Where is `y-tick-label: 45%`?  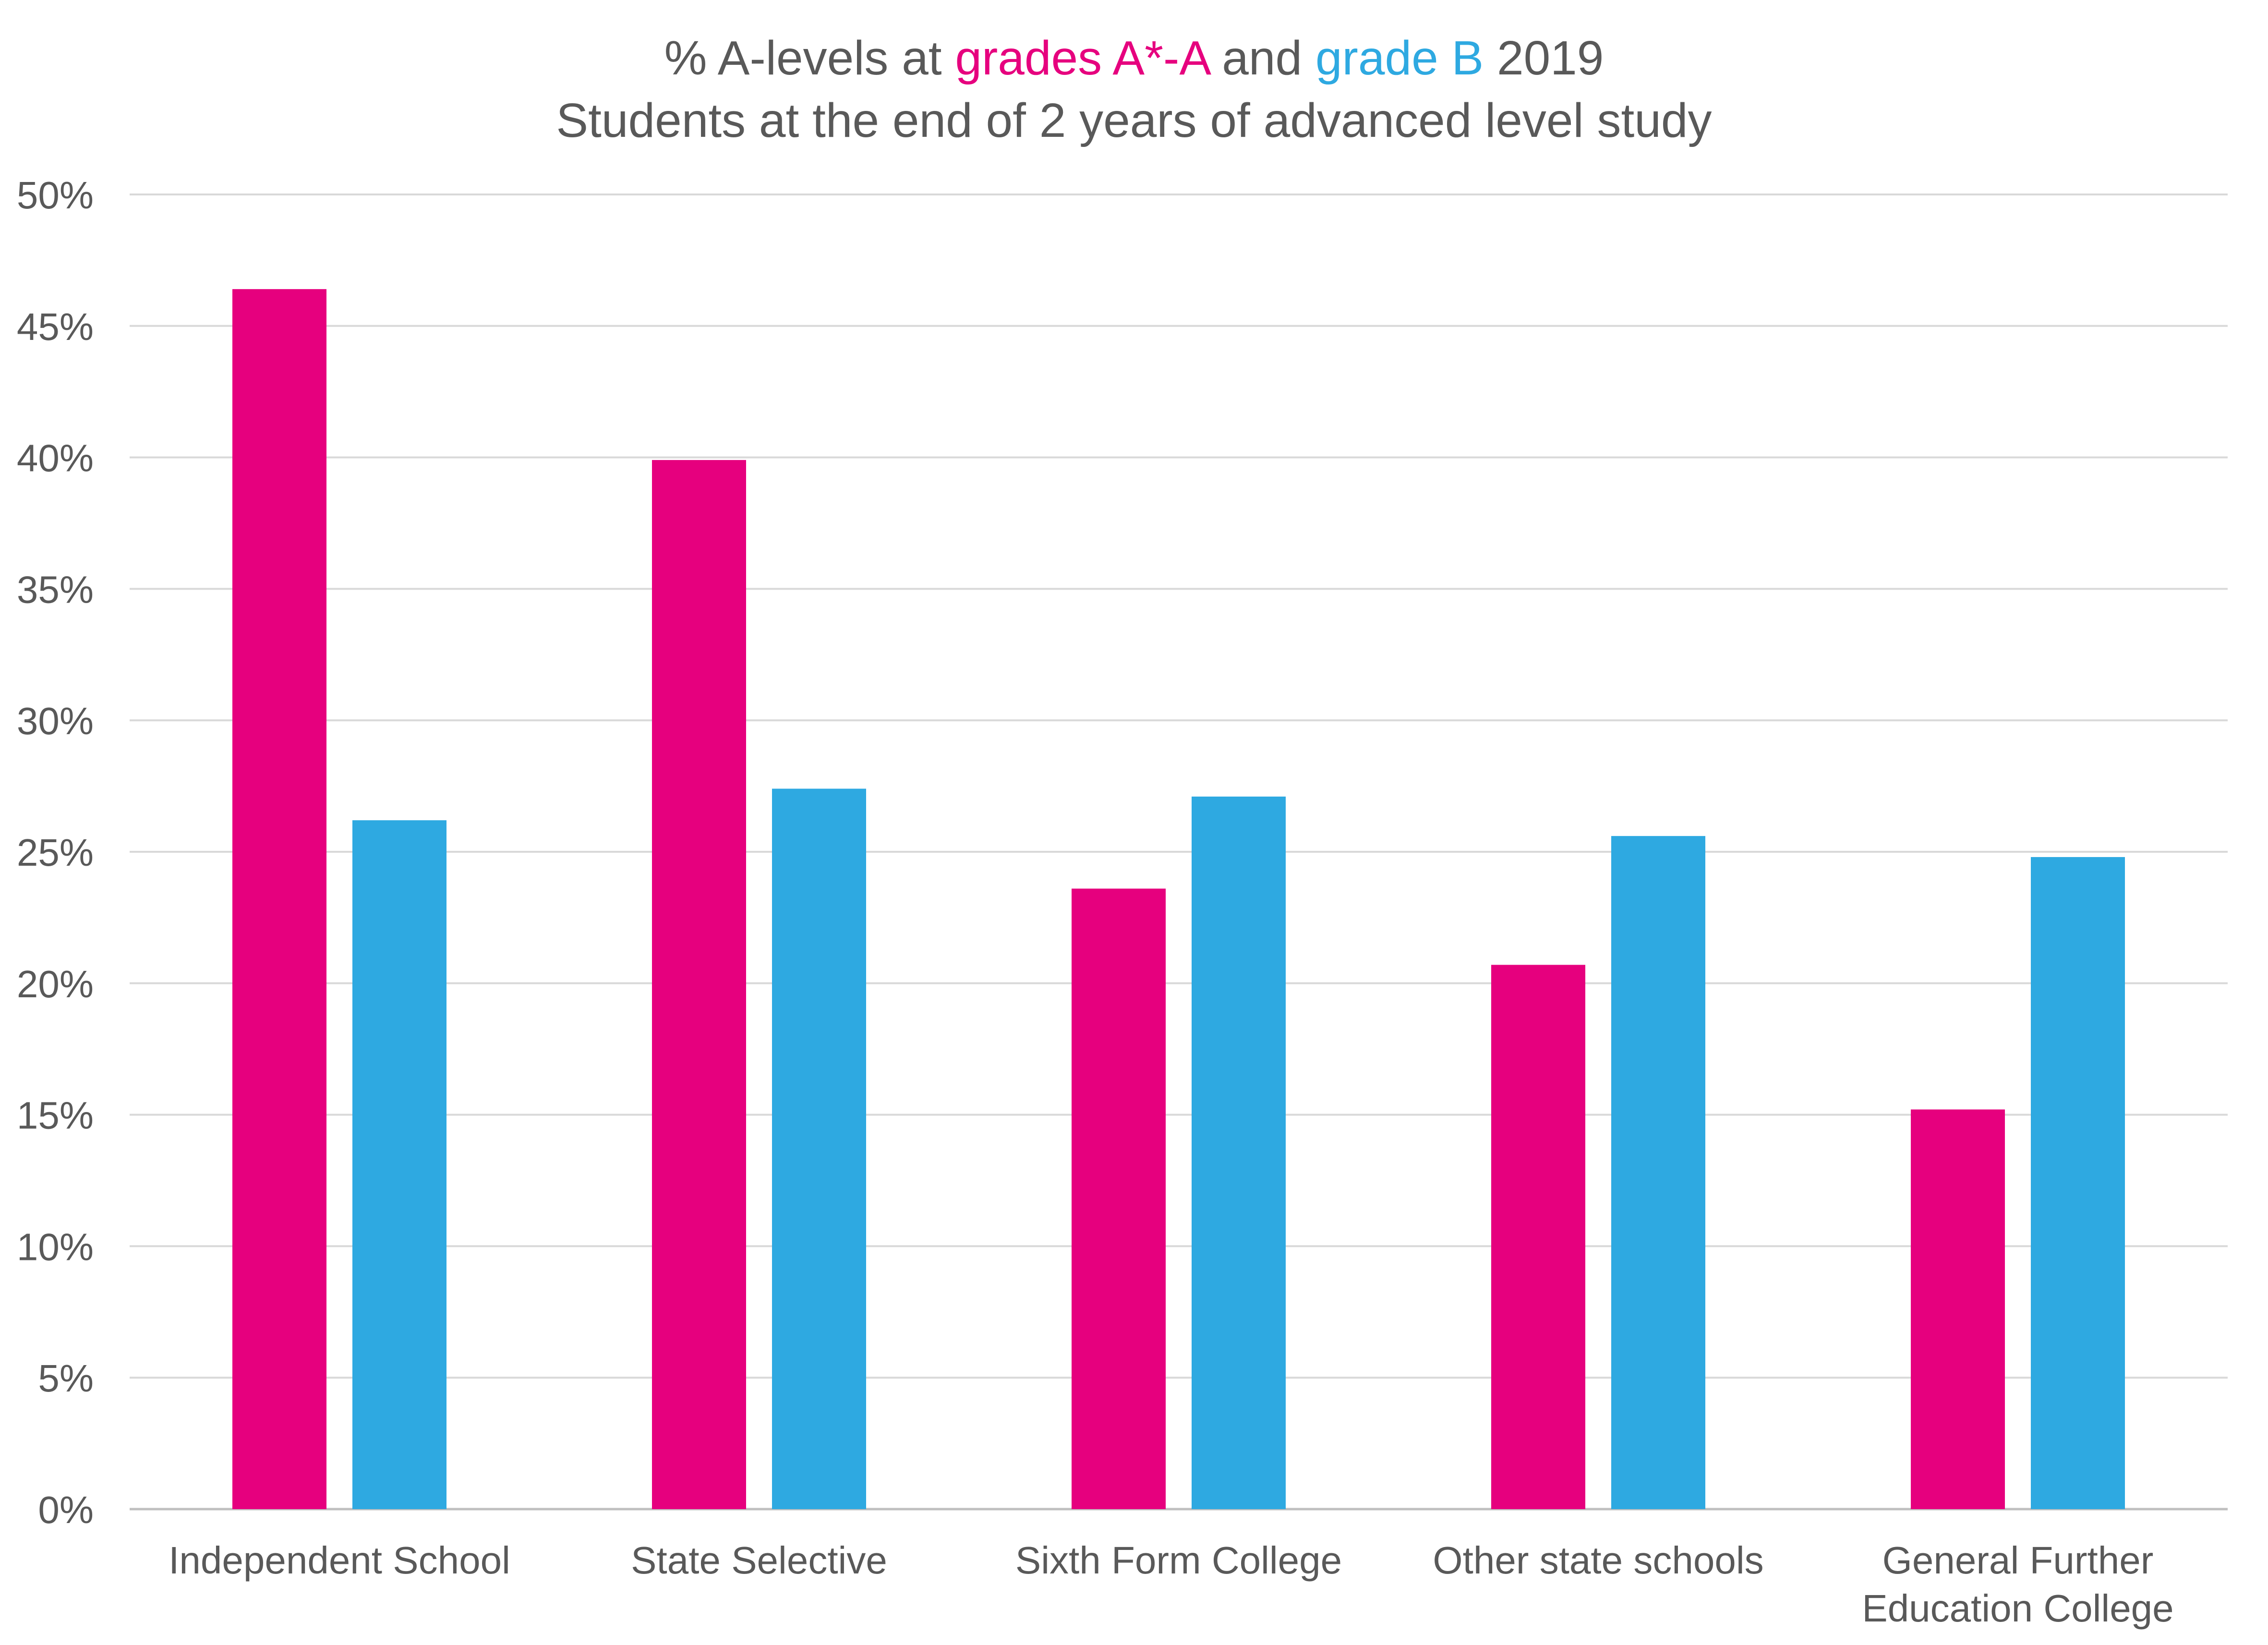 y-tick-label: 45% is located at coordinates (55, 326).